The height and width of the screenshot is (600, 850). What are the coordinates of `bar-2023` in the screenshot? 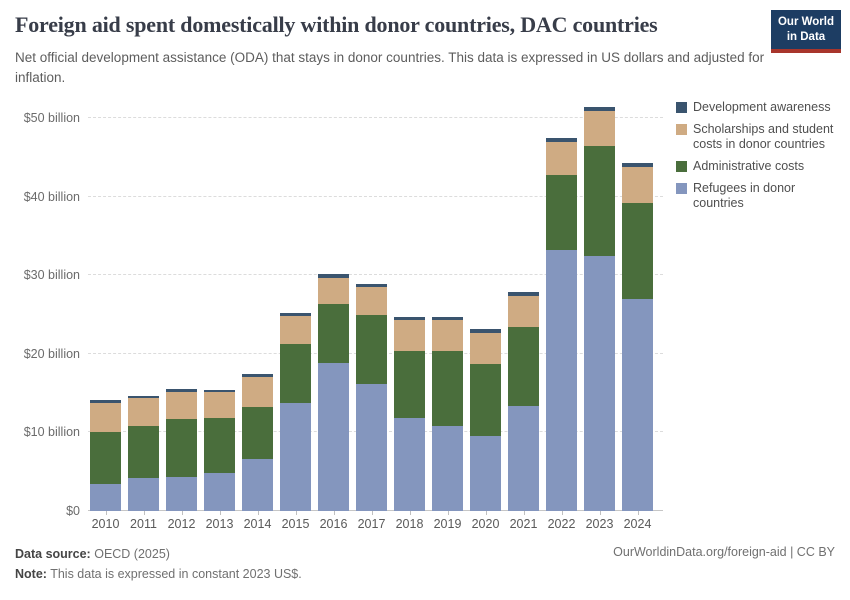 It's located at (599, 309).